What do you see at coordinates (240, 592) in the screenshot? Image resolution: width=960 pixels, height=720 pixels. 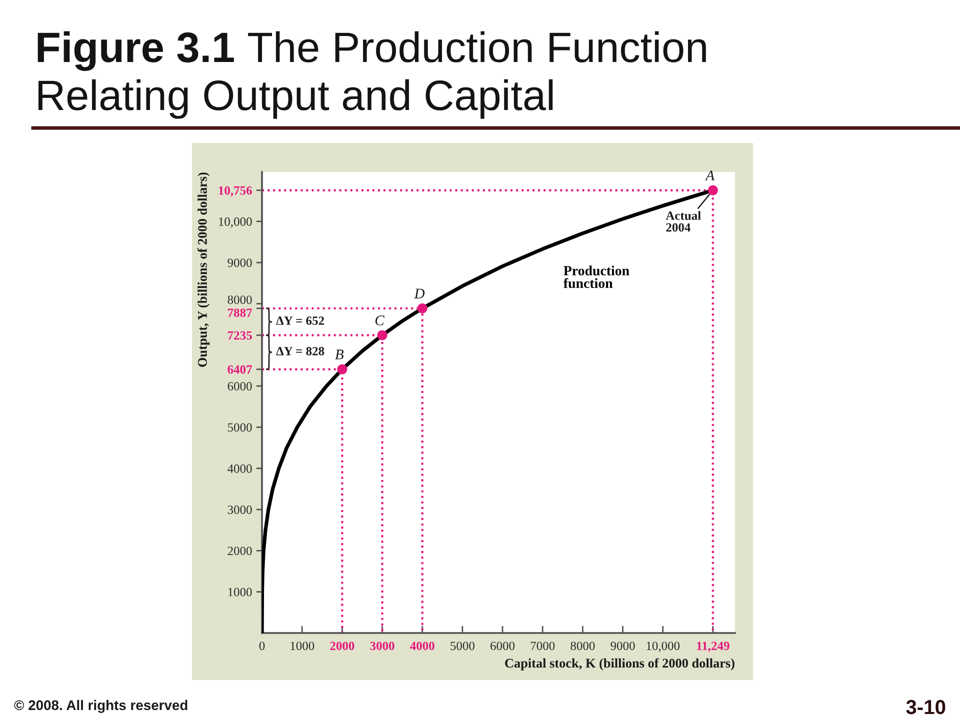 I see `y-tick-label: 1000` at bounding box center [240, 592].